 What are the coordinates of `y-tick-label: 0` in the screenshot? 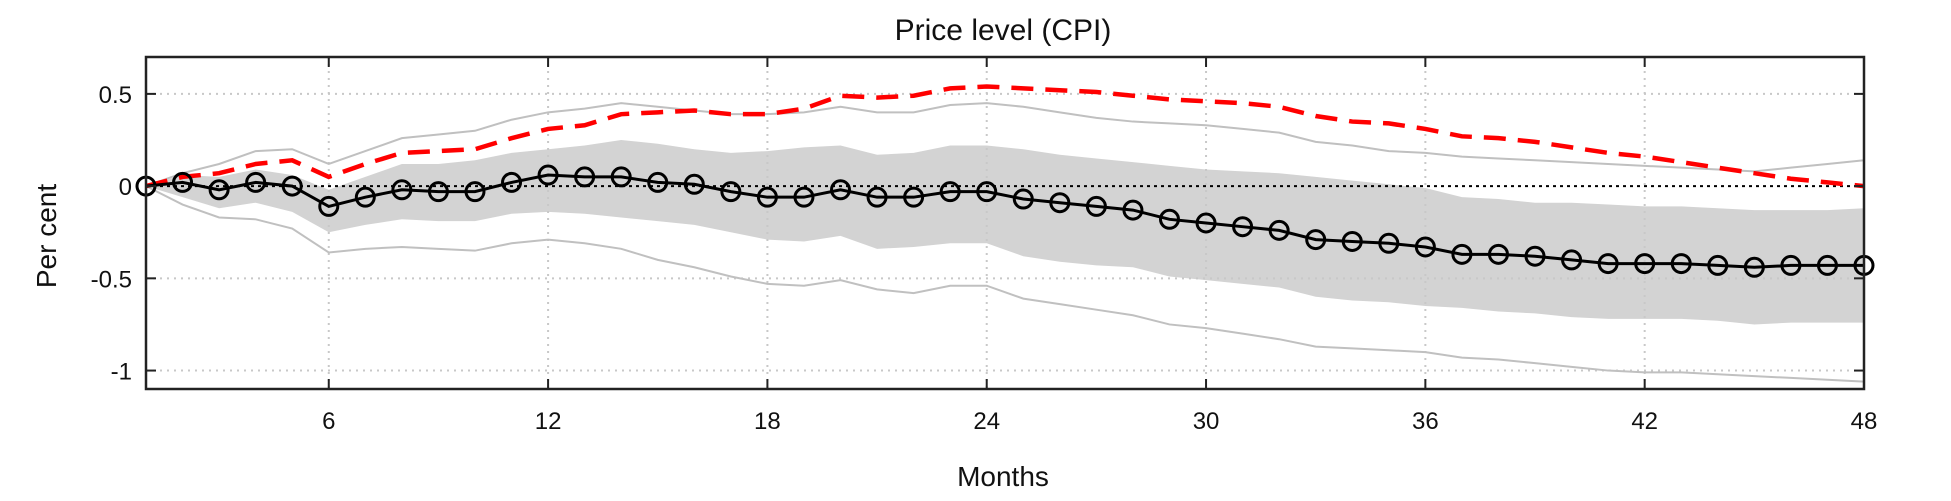 It's located at (125, 187).